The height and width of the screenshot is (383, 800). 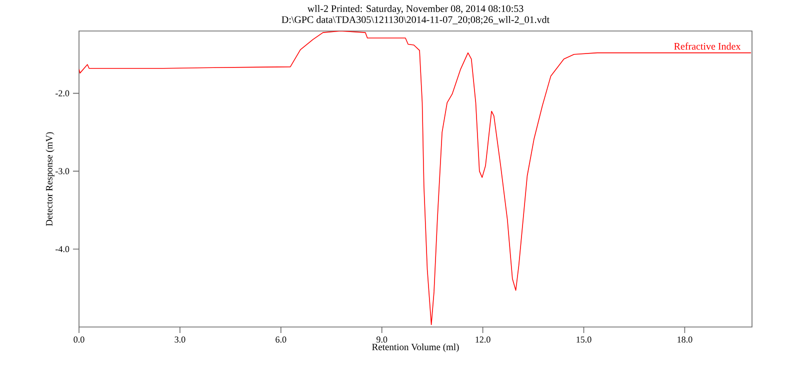 I want to click on x-tick-label: 9.0, so click(x=382, y=339).